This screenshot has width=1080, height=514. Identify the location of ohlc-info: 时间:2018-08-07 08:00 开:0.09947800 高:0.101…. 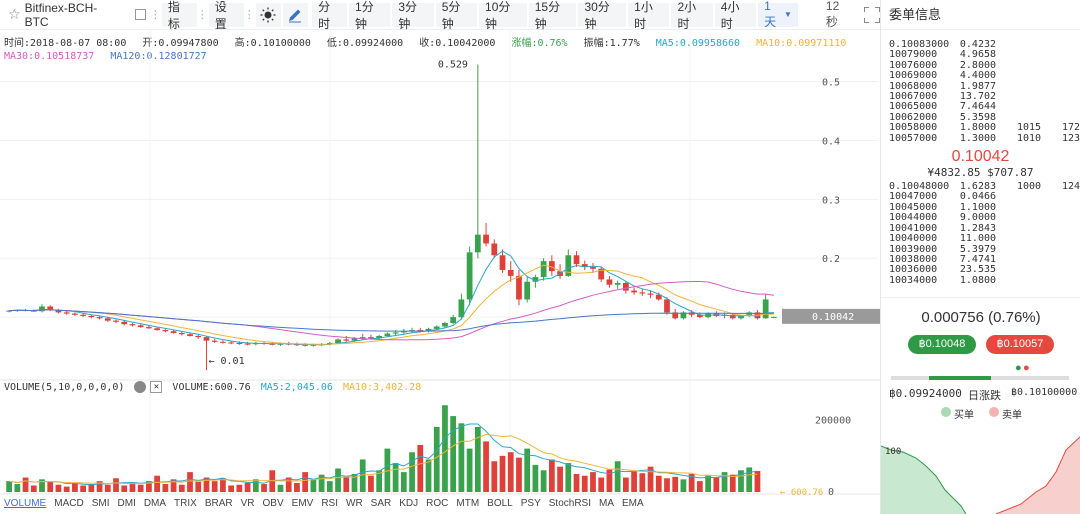
(430, 41).